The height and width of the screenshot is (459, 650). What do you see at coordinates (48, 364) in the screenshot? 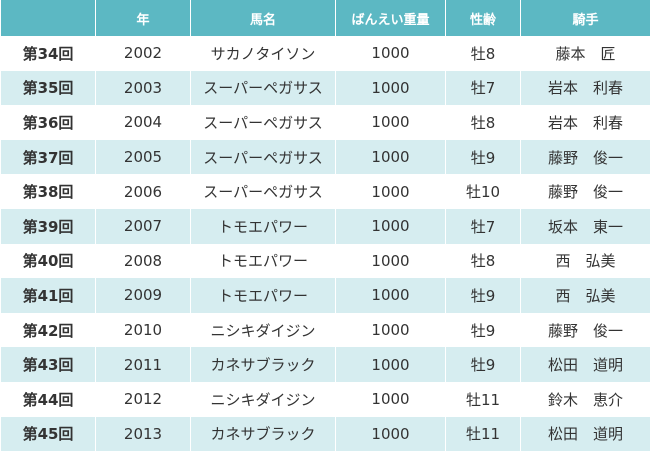
I see `edition-cell: 第43回` at bounding box center [48, 364].